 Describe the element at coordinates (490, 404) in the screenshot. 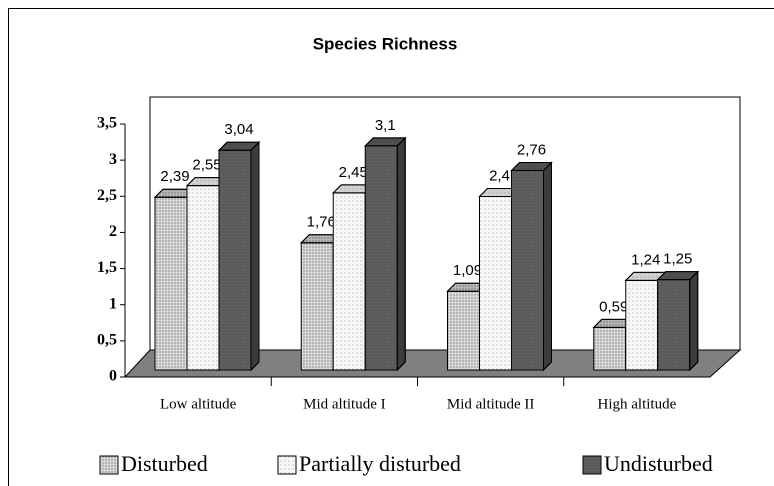

I see `x-tick-label: Mid altitude II` at that location.